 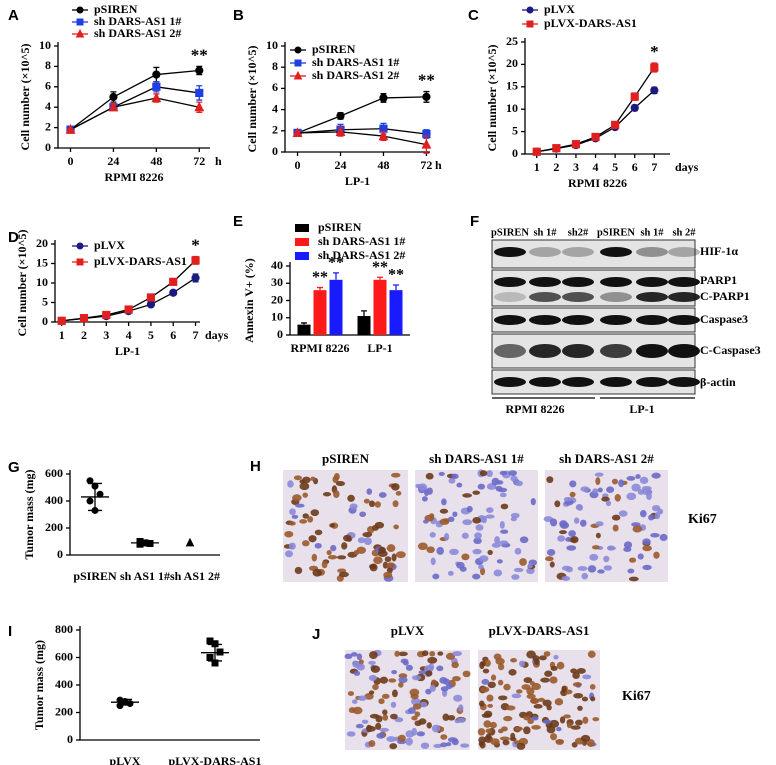 What do you see at coordinates (383, 165) in the screenshot?
I see `x-tick-label: 48` at bounding box center [383, 165].